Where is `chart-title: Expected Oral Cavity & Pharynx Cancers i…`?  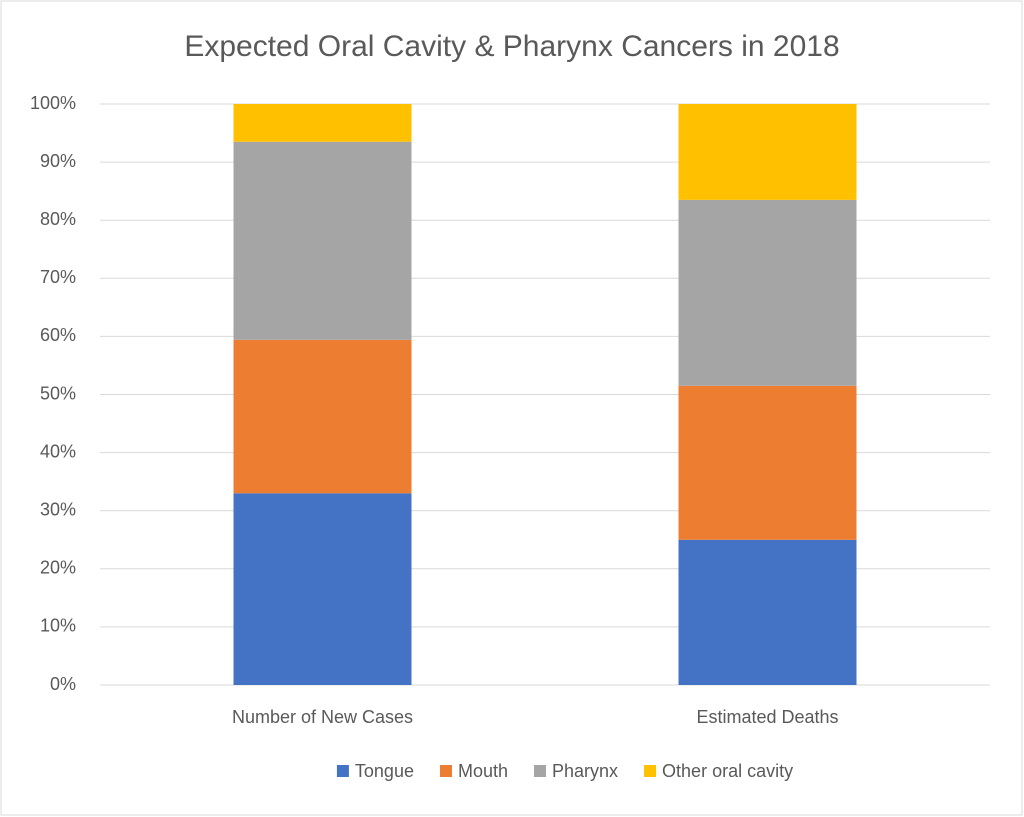 chart-title: Expected Oral Cavity & Pharynx Cancers i… is located at coordinates (511, 46).